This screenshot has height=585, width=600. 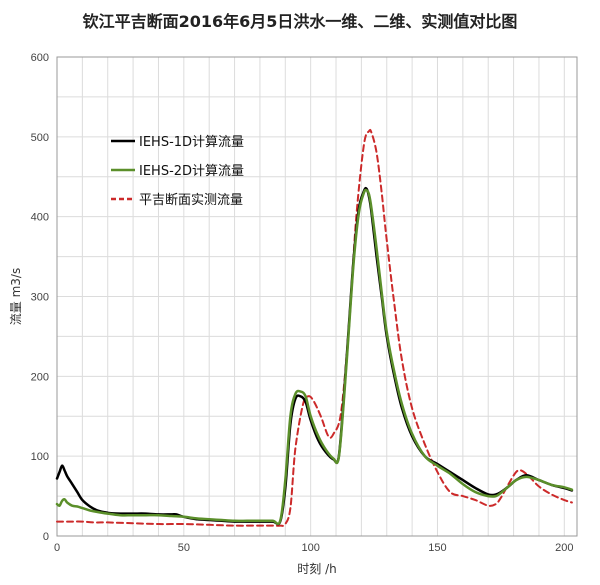 What do you see at coordinates (310, 548) in the screenshot?
I see `x-tick-label: 100` at bounding box center [310, 548].